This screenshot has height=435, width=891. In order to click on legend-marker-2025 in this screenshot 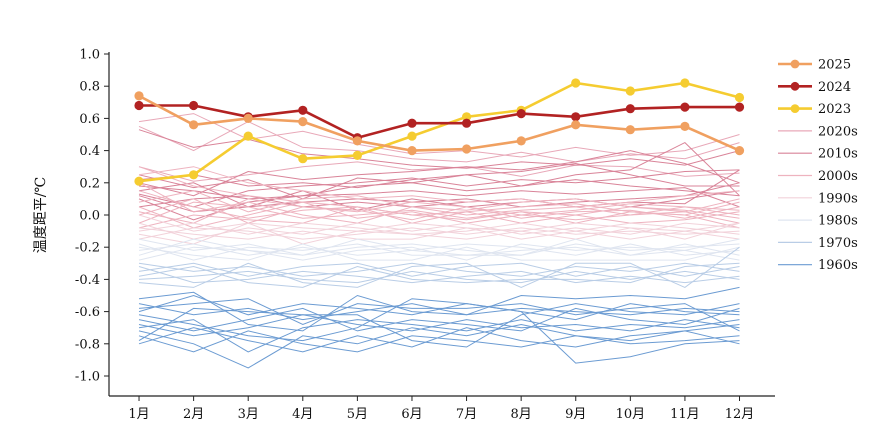, I will do `click(795, 64)`.